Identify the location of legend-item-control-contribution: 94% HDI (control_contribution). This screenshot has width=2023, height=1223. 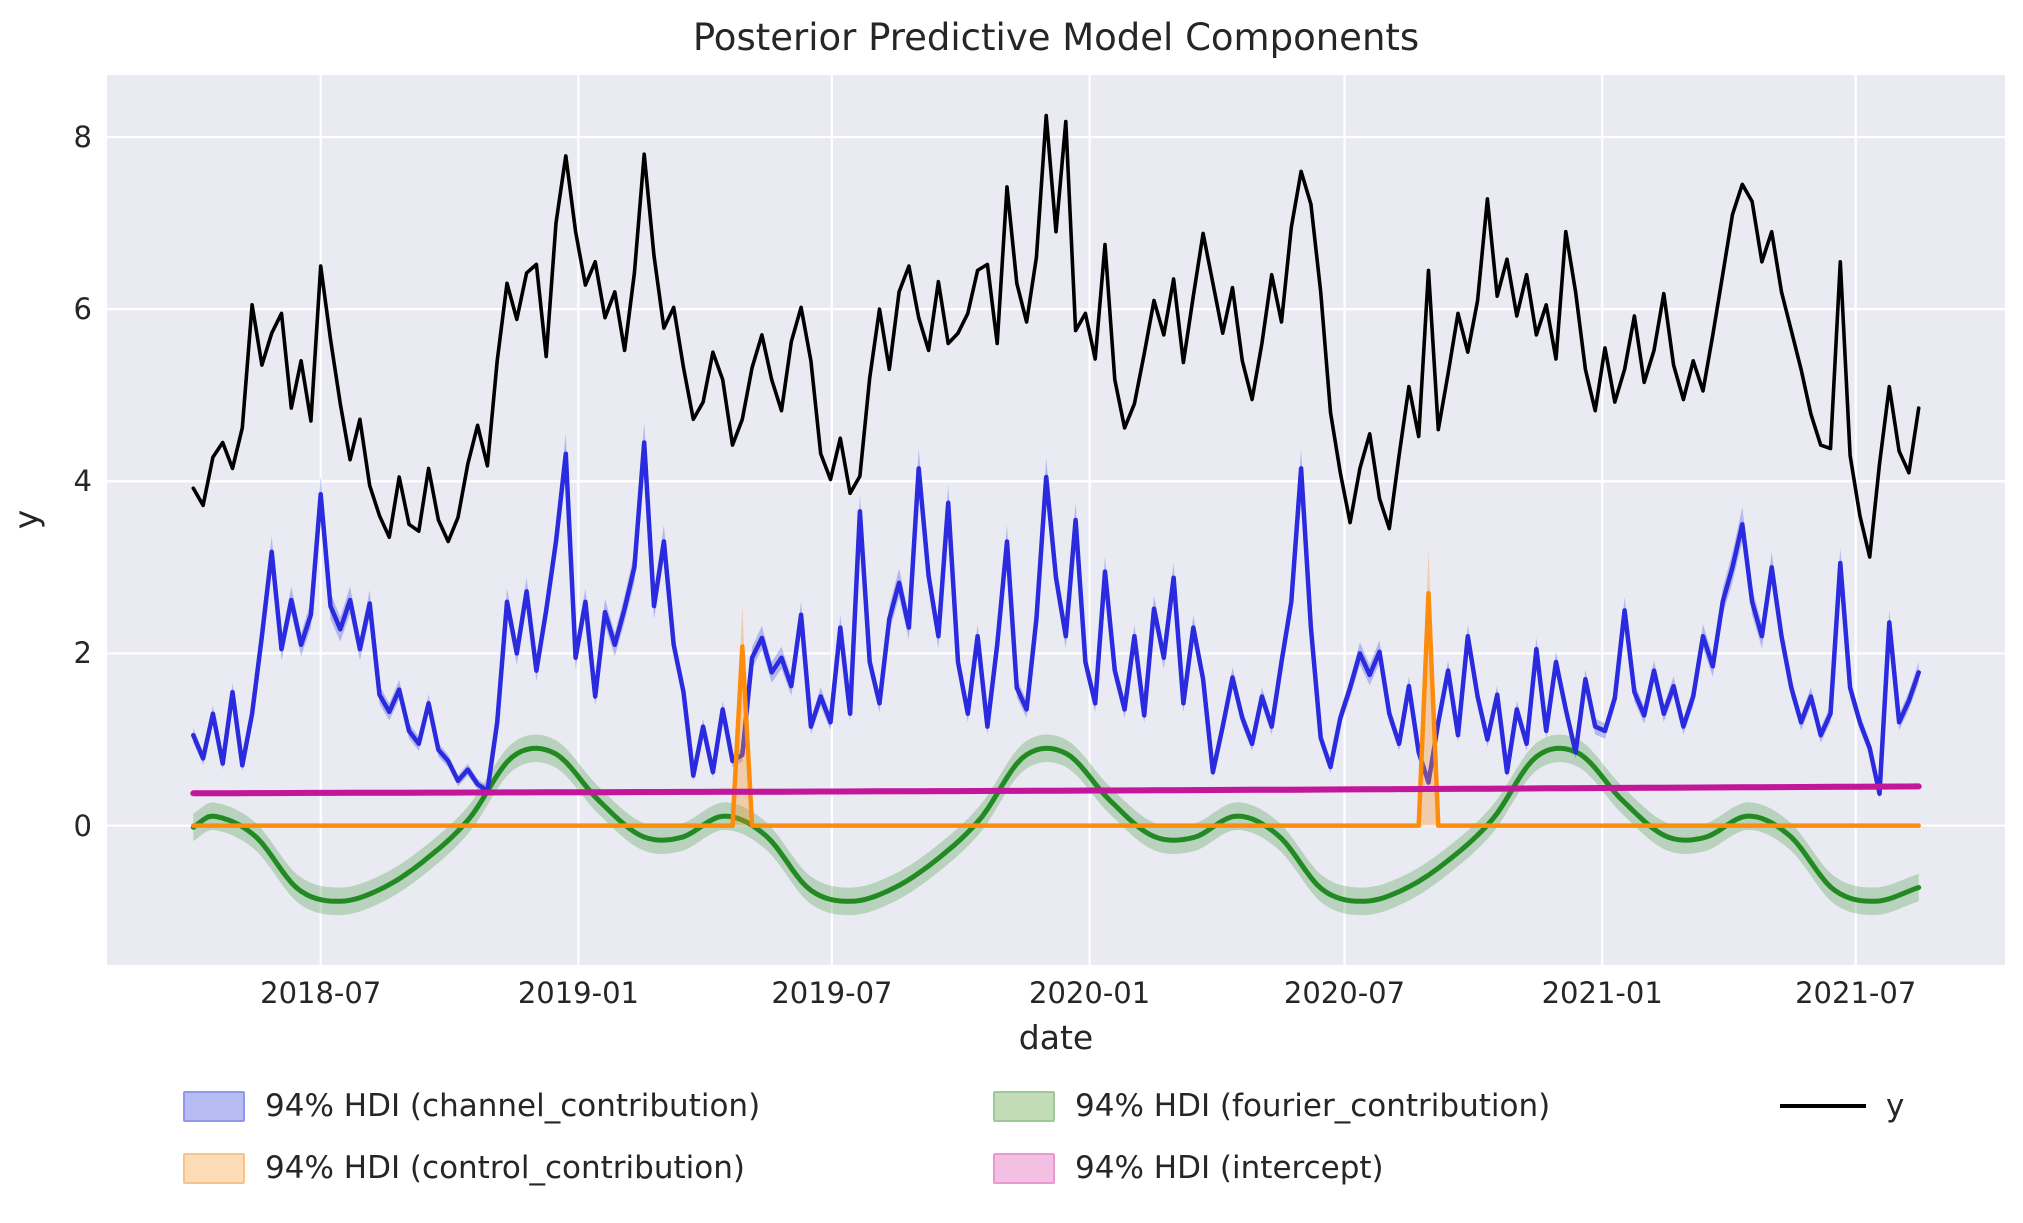
(464, 1168).